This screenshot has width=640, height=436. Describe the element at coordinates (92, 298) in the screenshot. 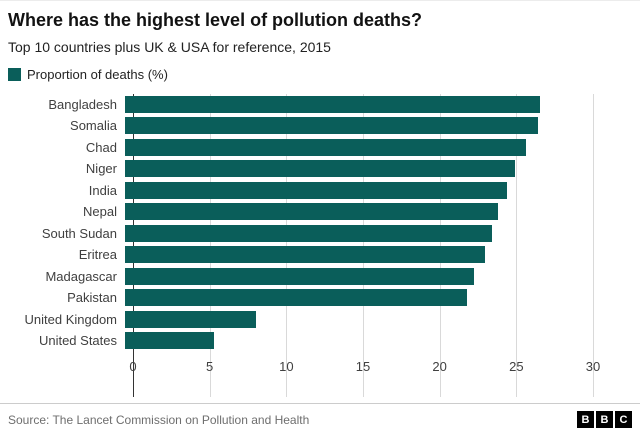

I see `category-label: Pakistan` at that location.